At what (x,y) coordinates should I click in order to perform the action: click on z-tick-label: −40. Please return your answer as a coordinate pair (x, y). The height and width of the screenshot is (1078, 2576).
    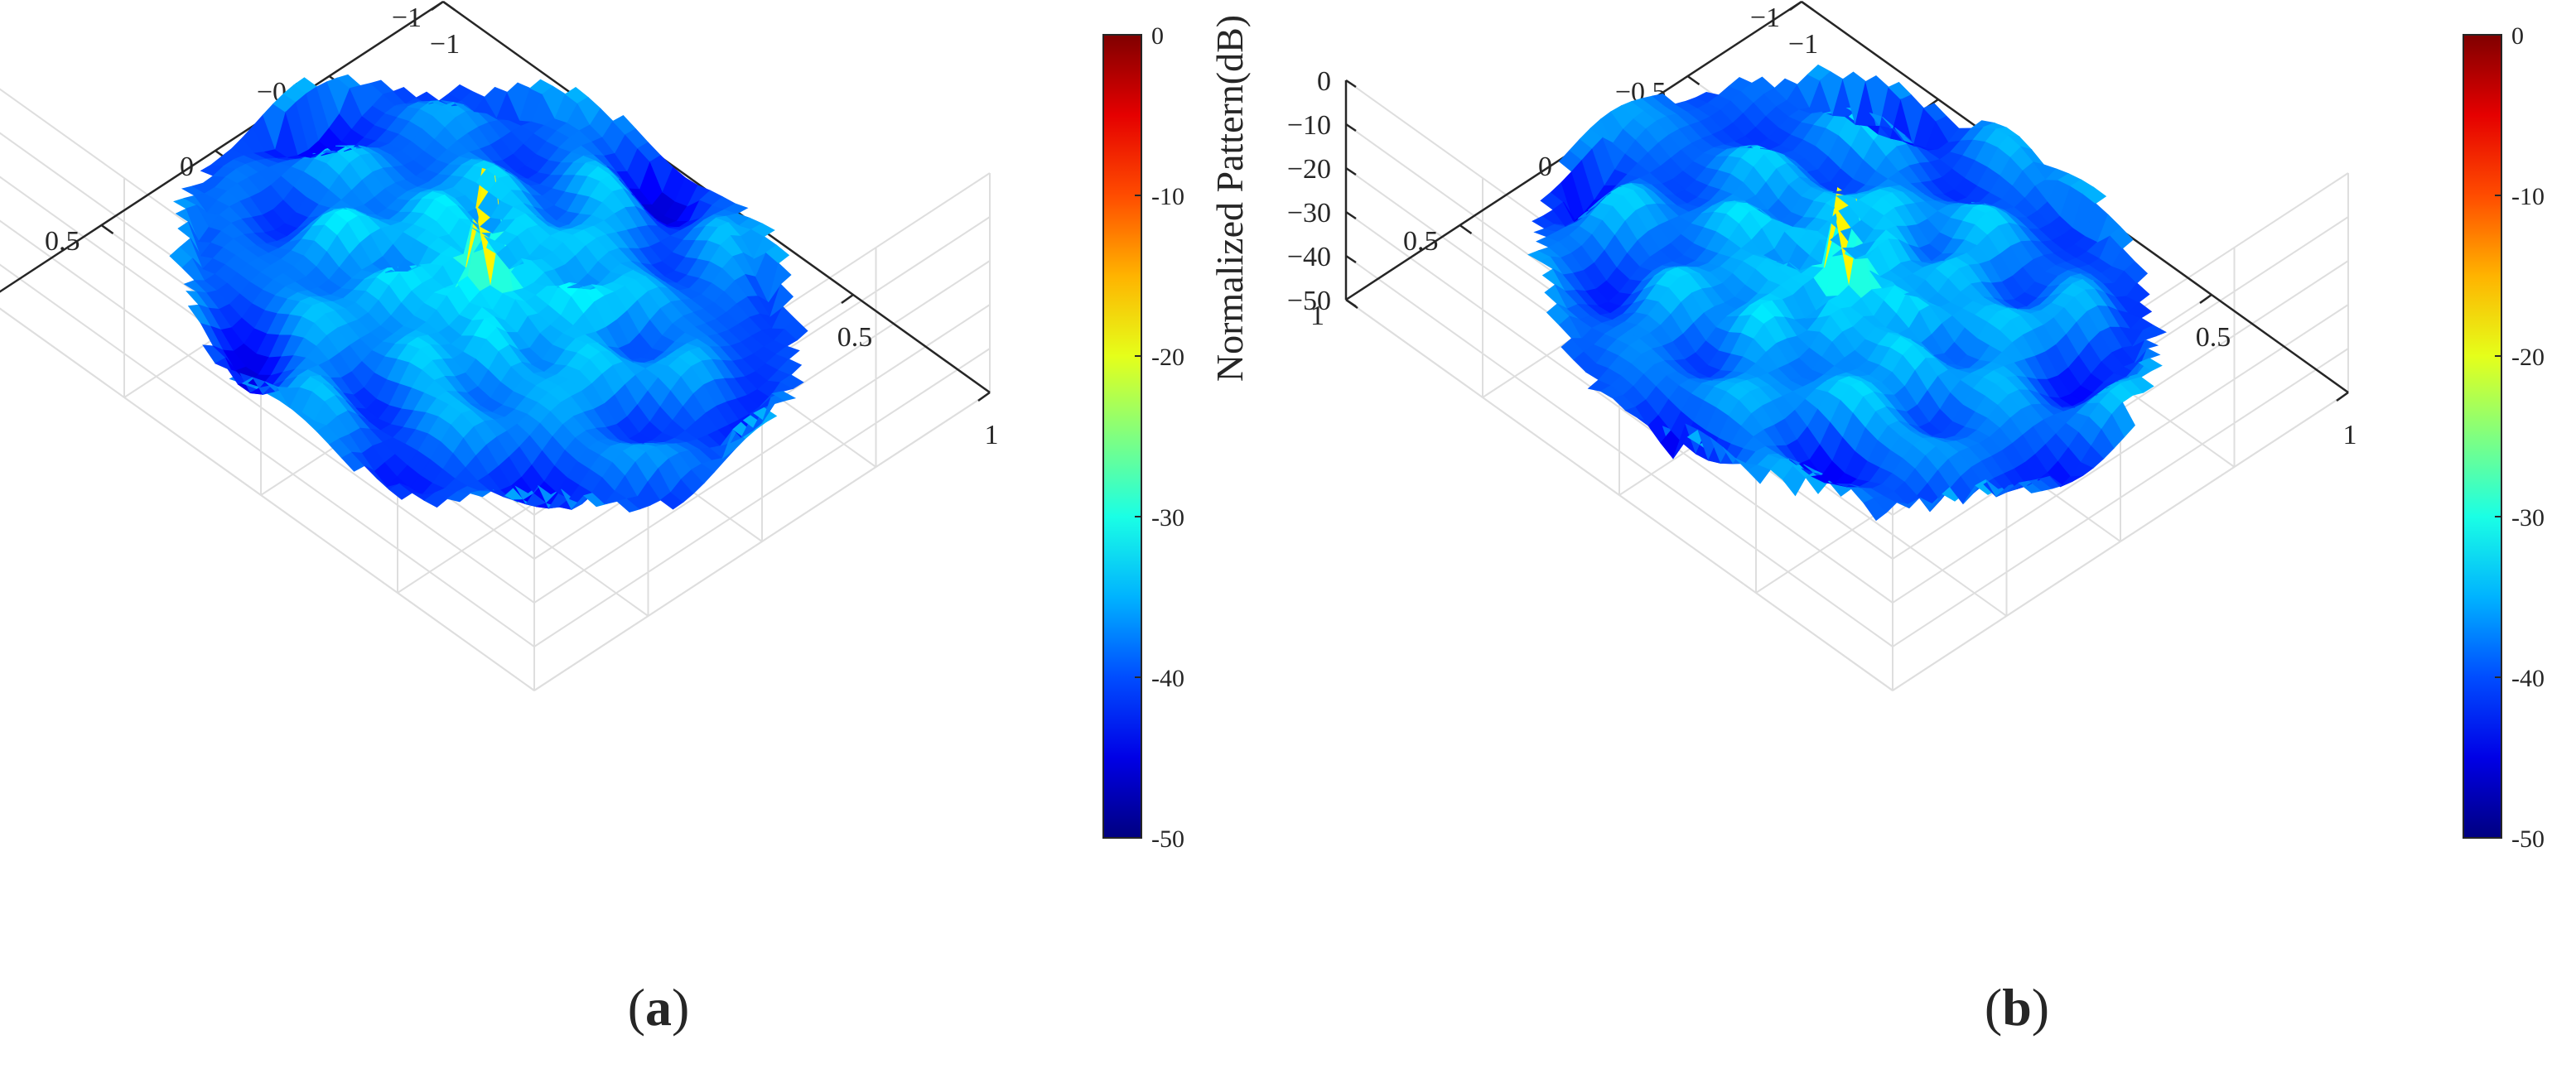
    Looking at the image, I should click on (1309, 257).